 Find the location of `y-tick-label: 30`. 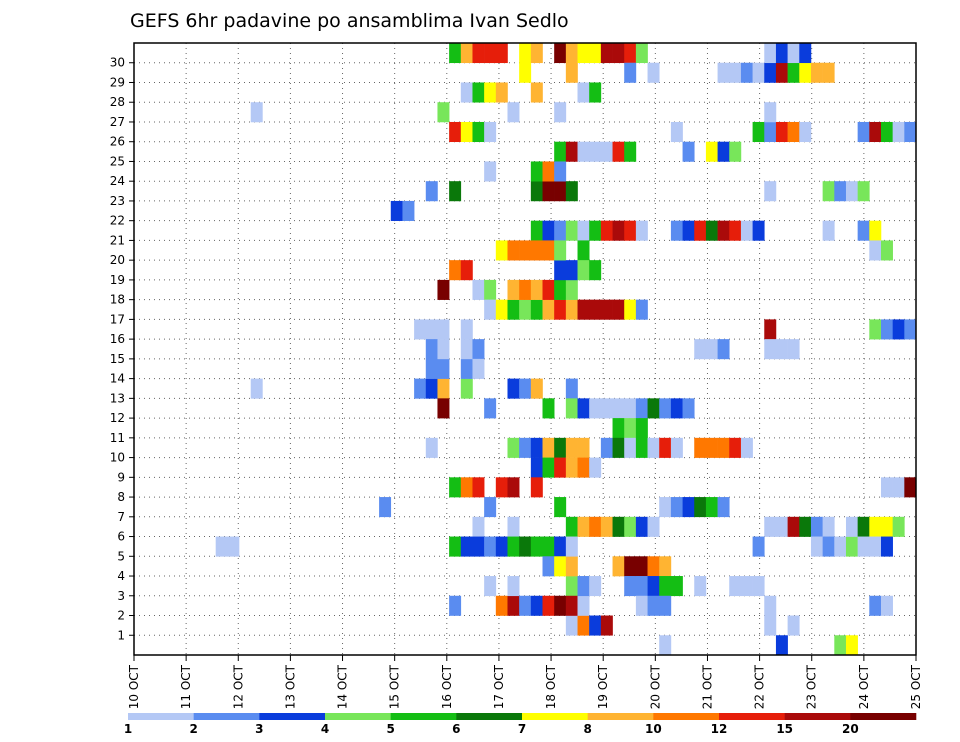

y-tick-label: 30 is located at coordinates (117, 63).